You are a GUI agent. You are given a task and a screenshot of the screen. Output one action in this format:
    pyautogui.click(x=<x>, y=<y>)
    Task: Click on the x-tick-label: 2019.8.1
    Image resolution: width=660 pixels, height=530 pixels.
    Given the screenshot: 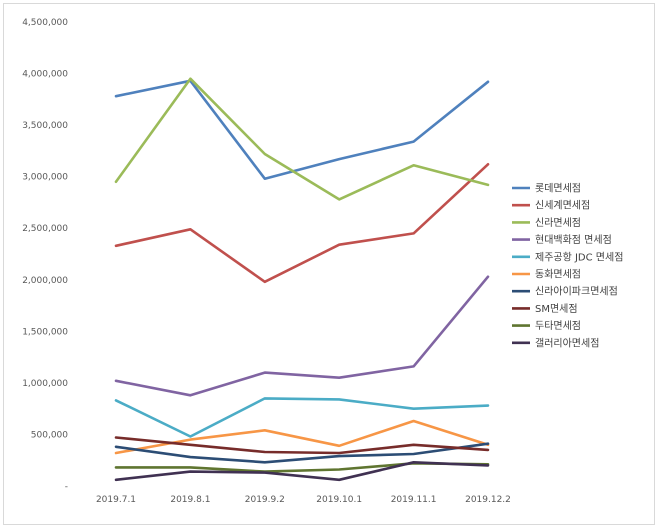 What is the action you would take?
    pyautogui.click(x=190, y=500)
    